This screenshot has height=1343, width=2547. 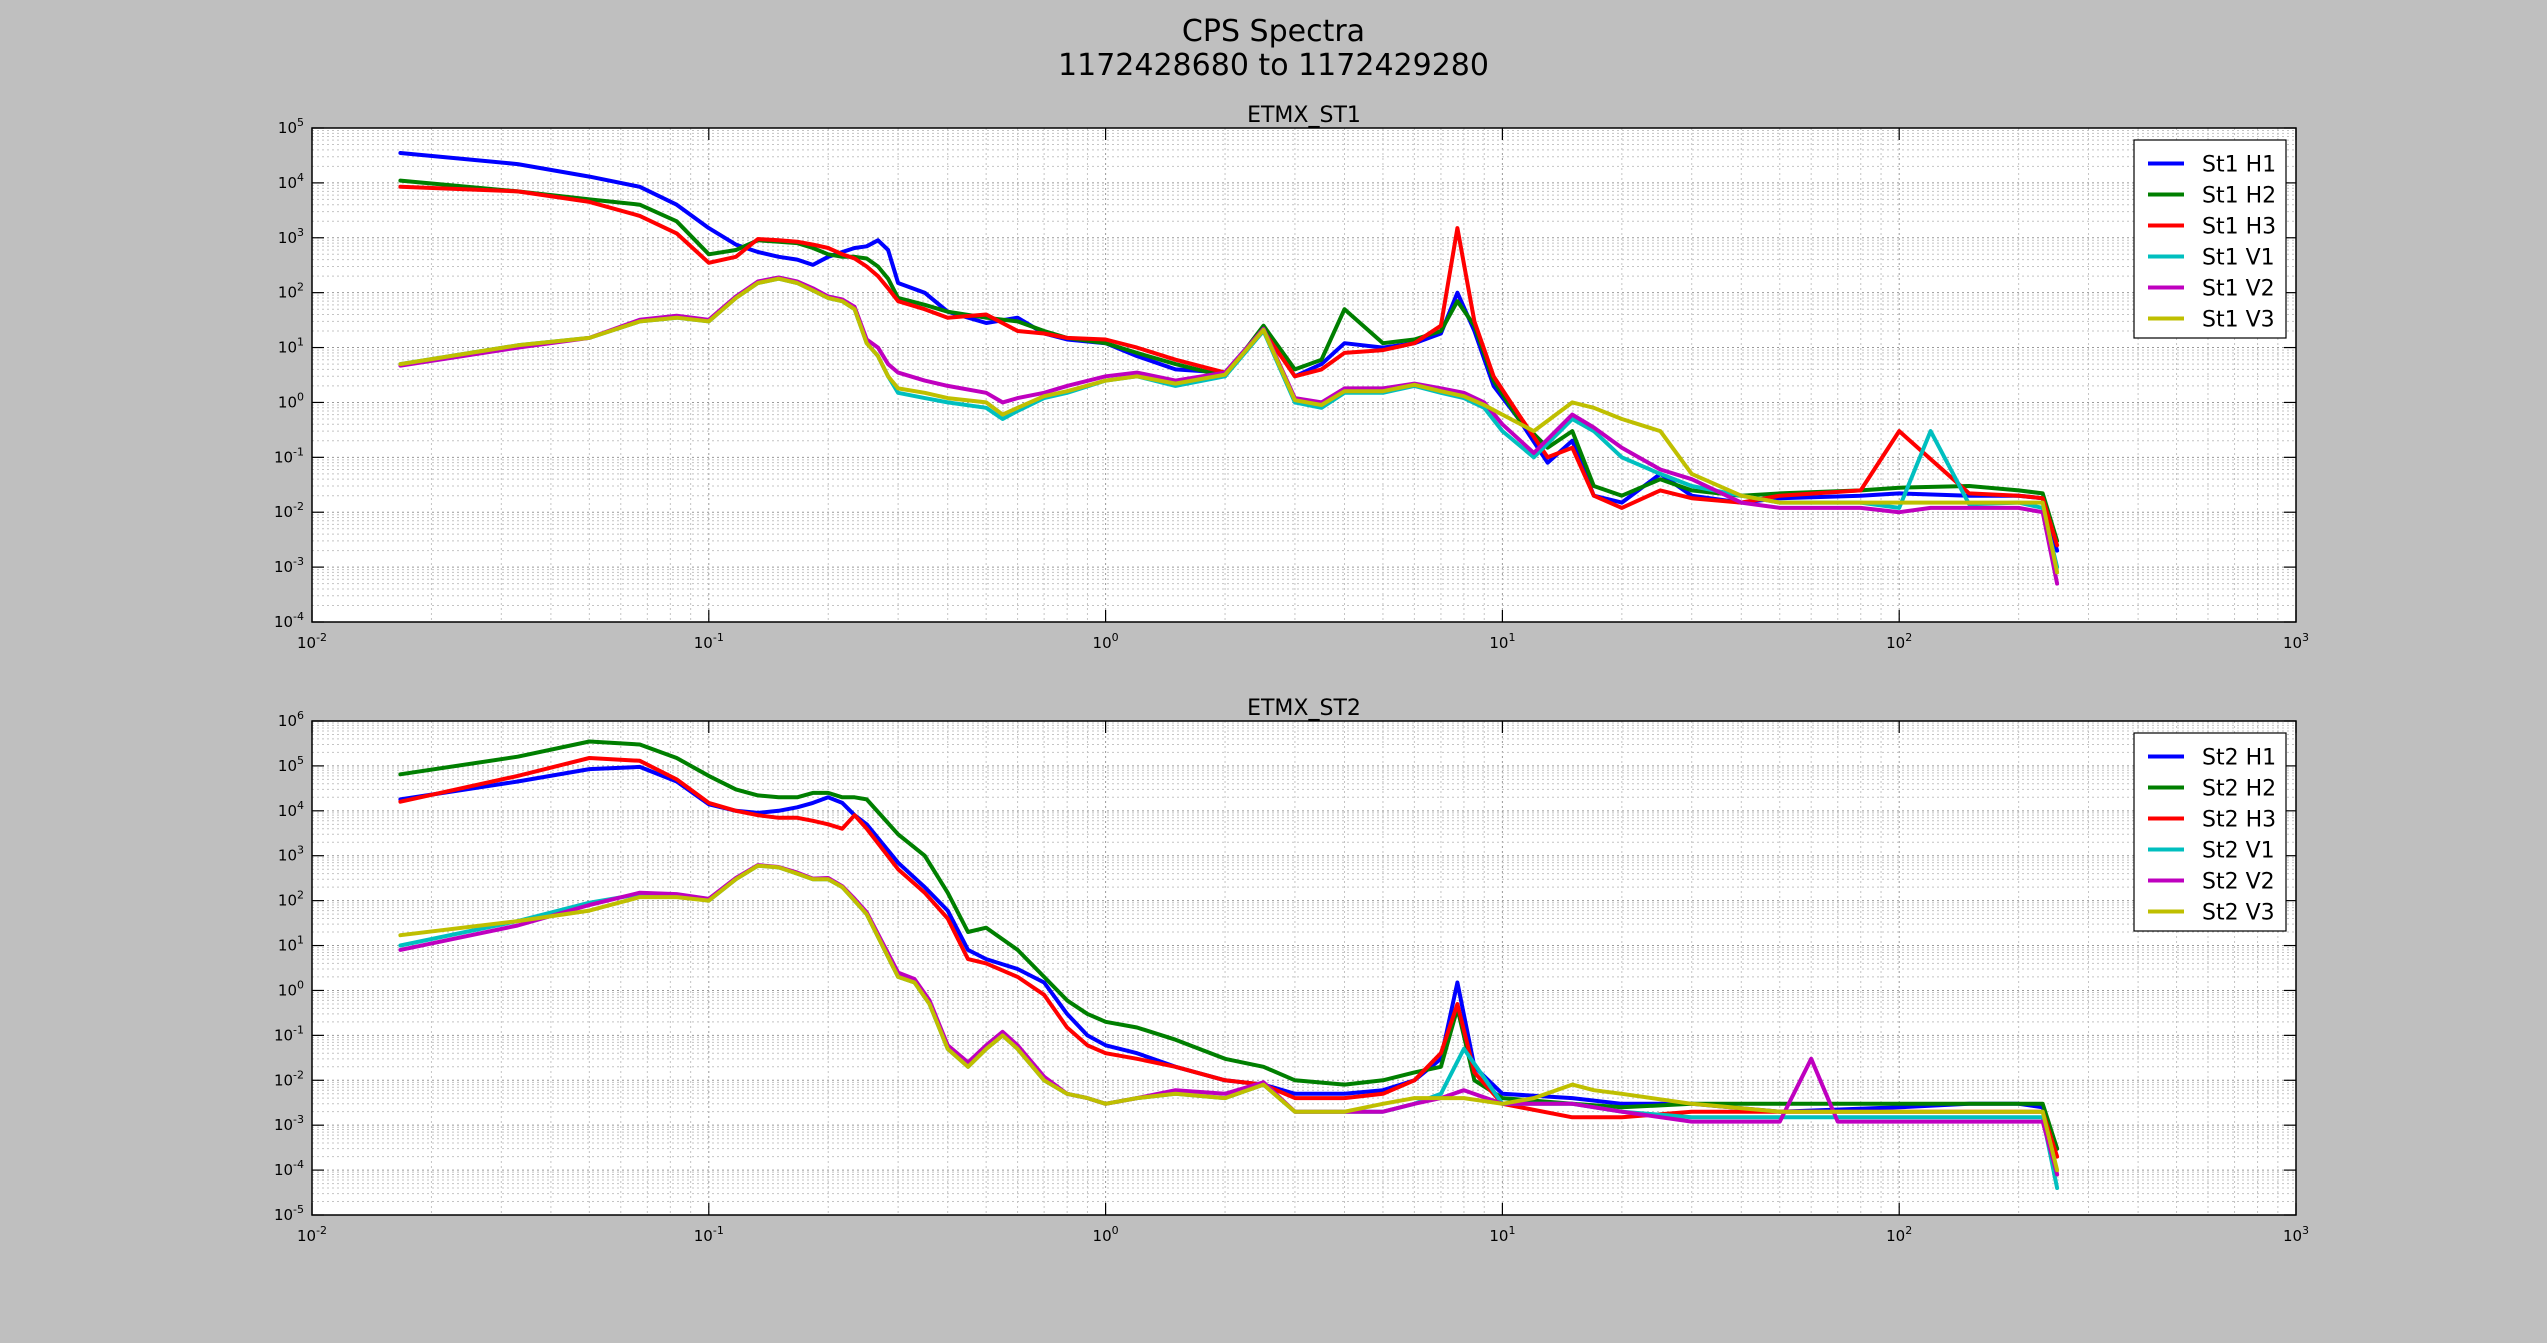 I want to click on legend-entry: St1 V1, so click(x=2238, y=258).